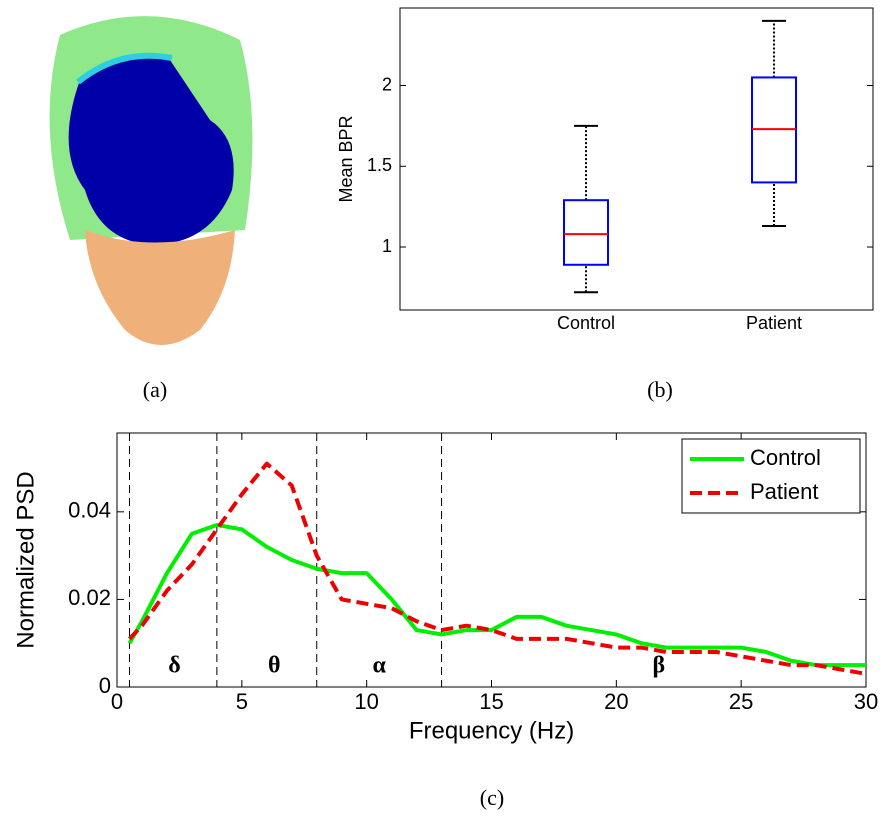  Describe the element at coordinates (866, 701) in the screenshot. I see `x-tick-label: 30` at that location.